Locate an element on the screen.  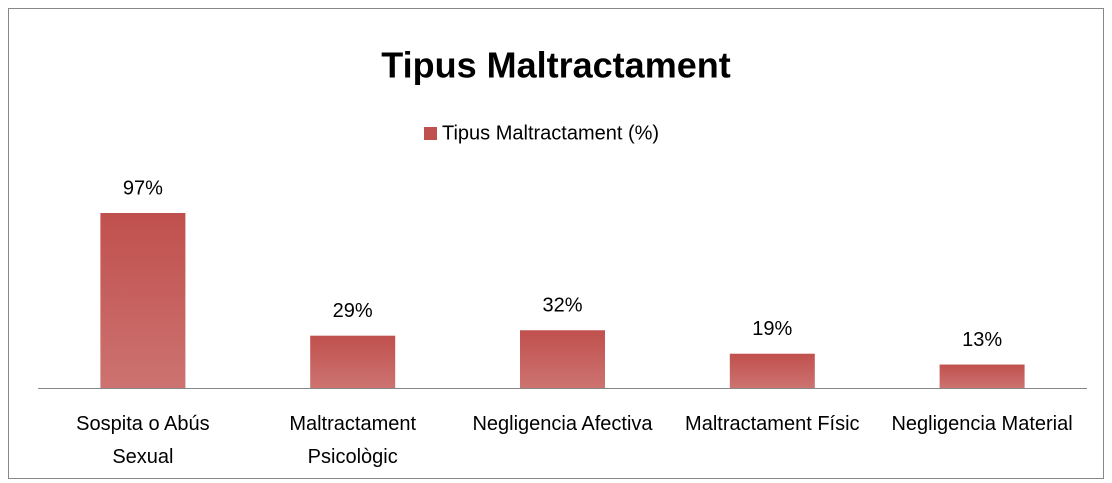
x-tick-label: Negligencia Afectiva is located at coordinates (562, 424).